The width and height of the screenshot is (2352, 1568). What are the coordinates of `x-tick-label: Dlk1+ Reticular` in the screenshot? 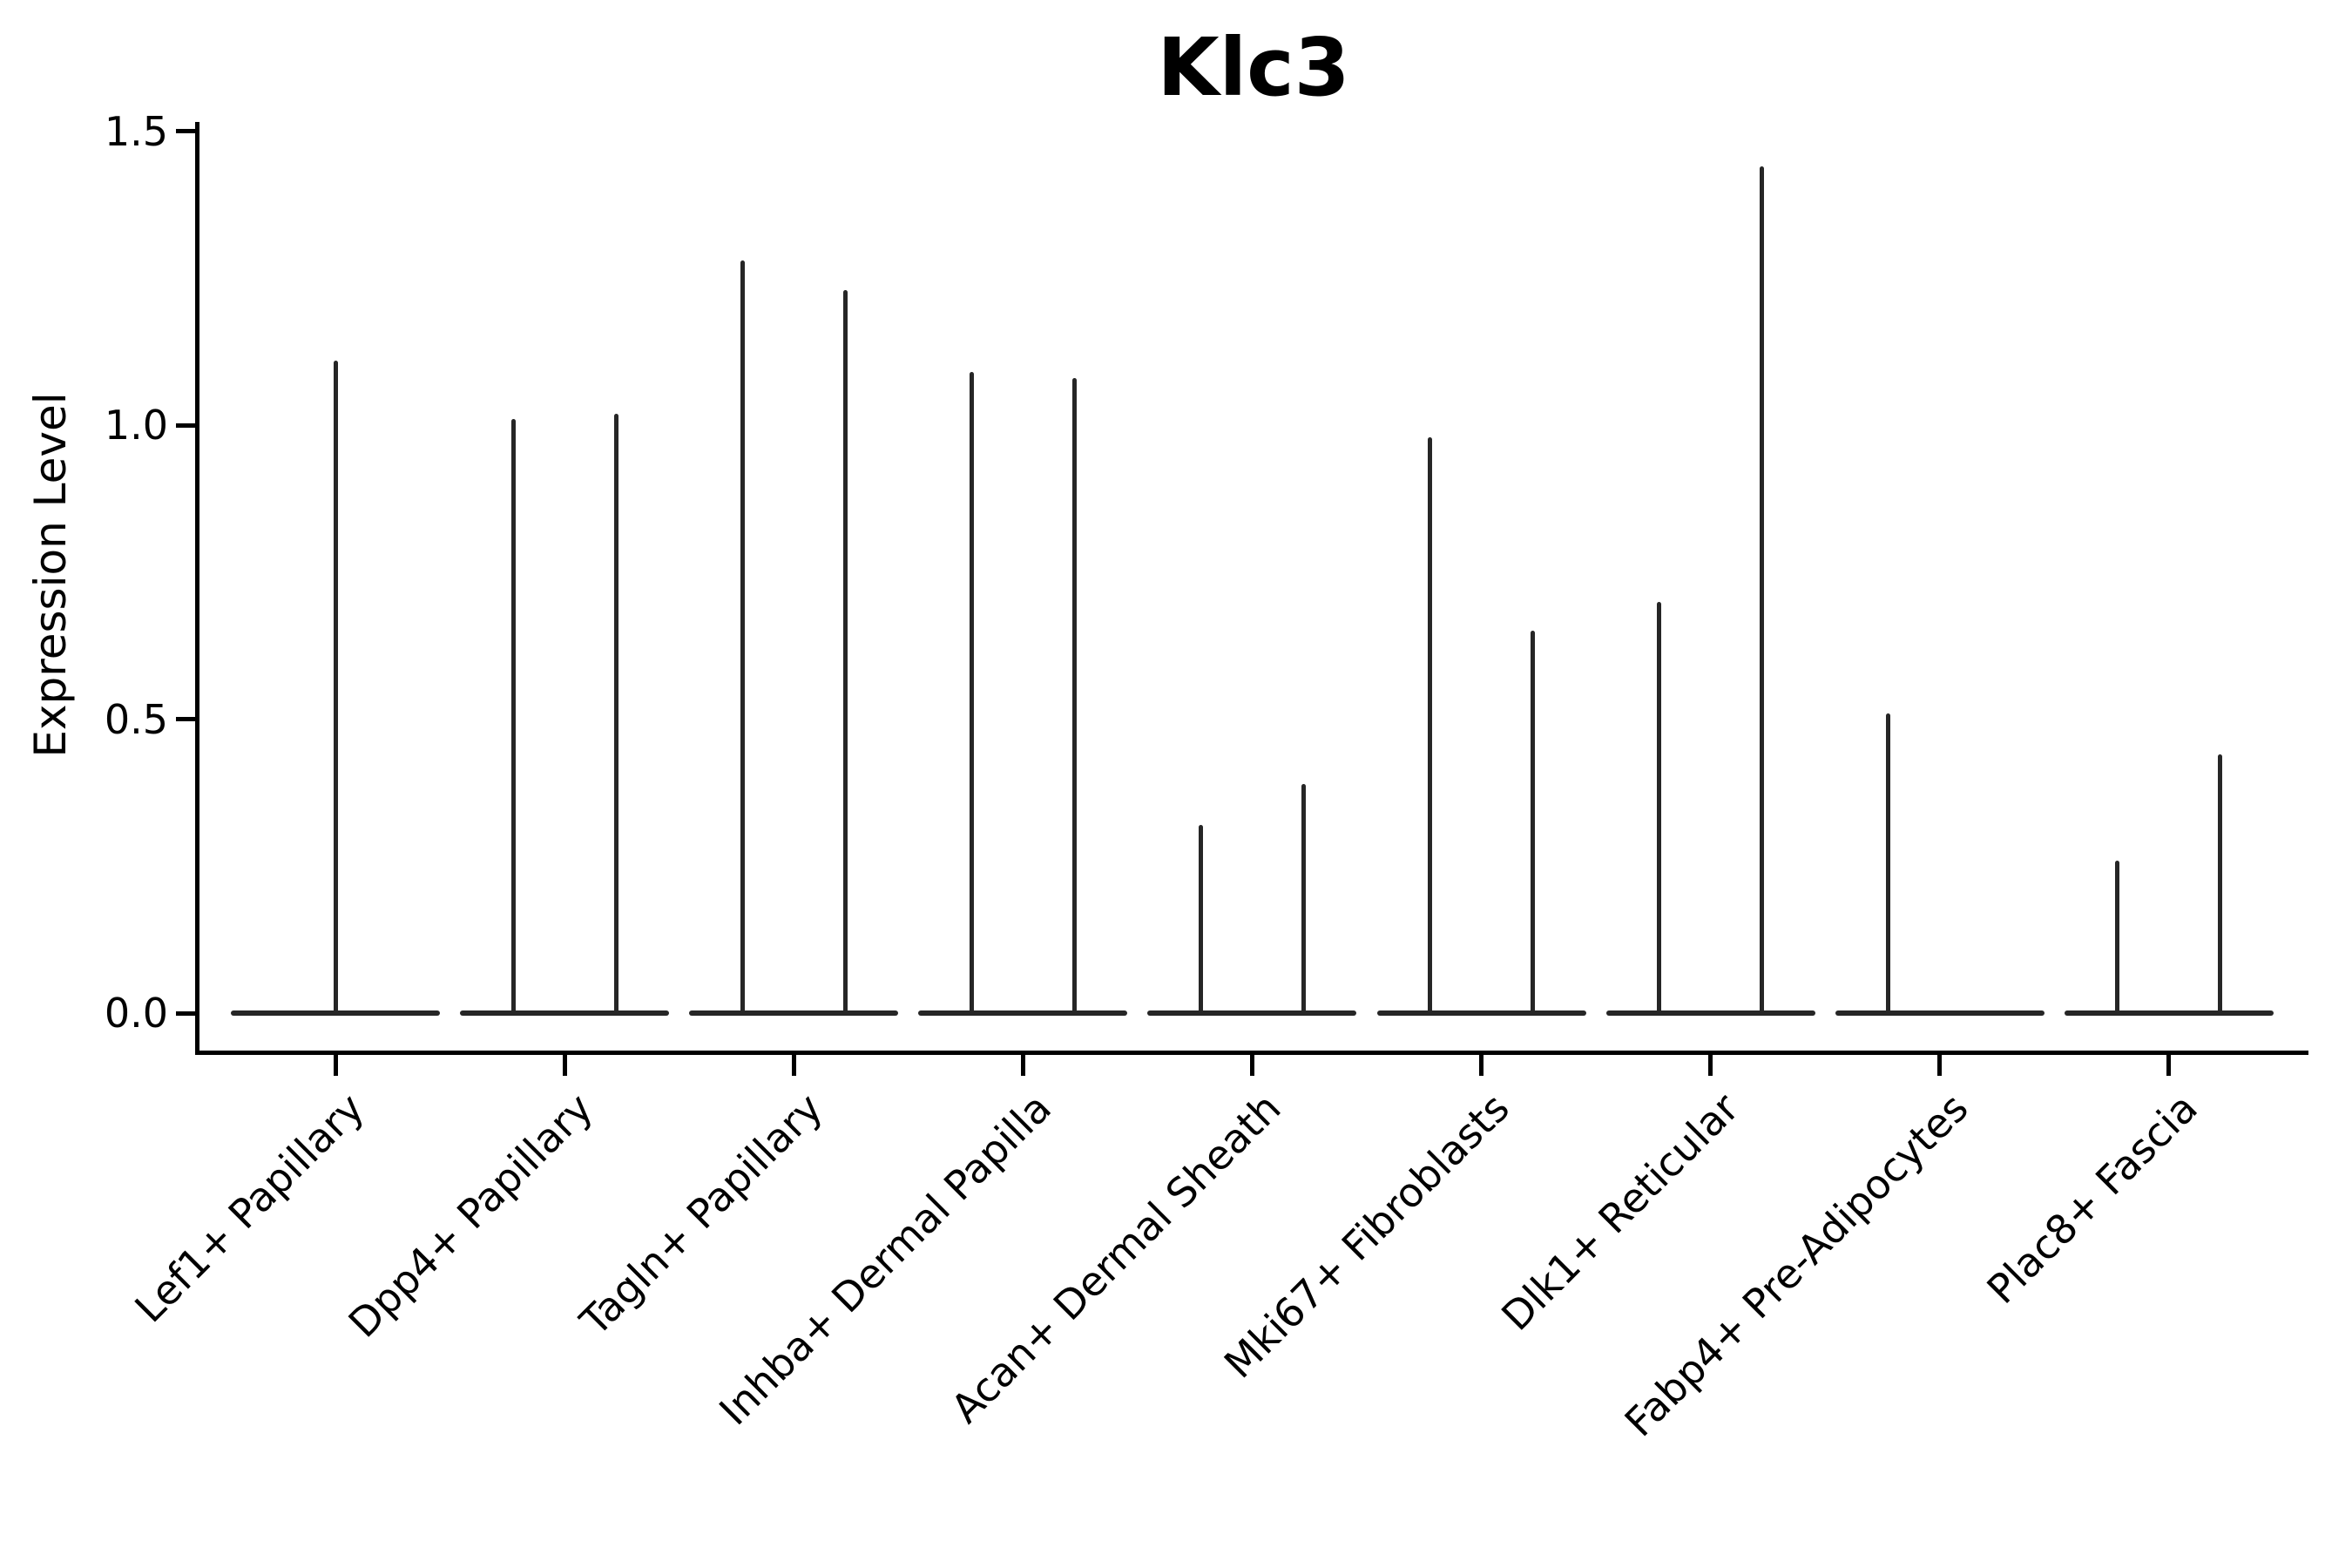 It's located at (1620, 1212).